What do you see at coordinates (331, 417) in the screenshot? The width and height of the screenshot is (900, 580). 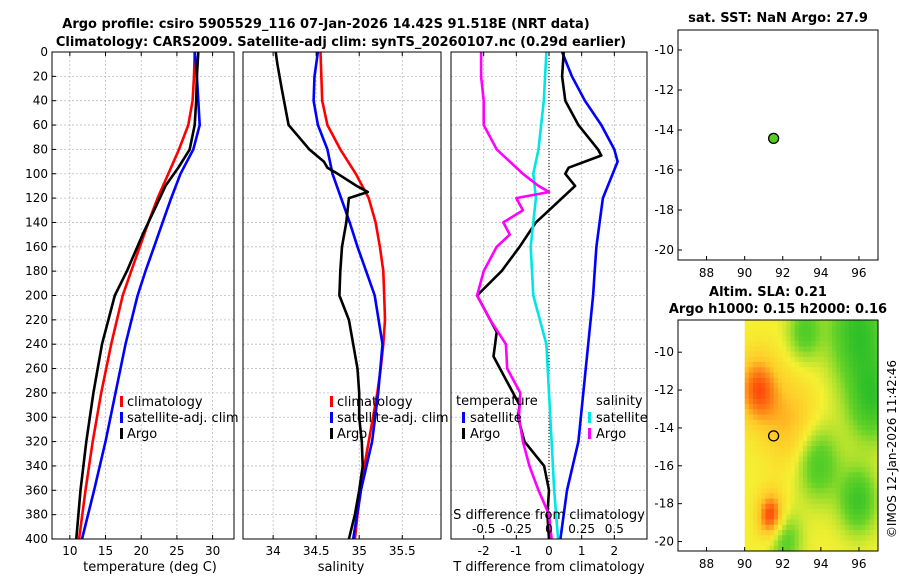 I see `legend-swatch-satellite` at bounding box center [331, 417].